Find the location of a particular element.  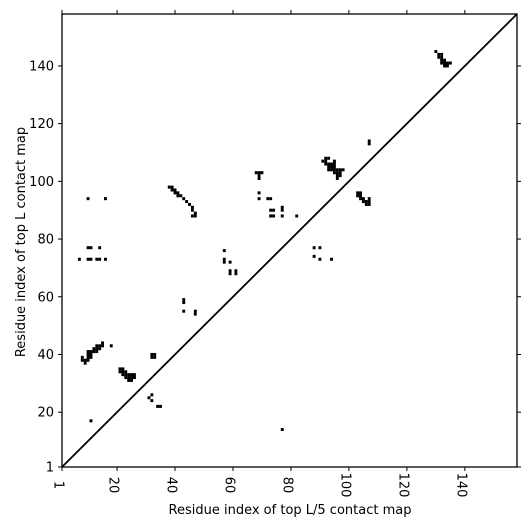

x-tick-label: 80 is located at coordinates (286, 485).